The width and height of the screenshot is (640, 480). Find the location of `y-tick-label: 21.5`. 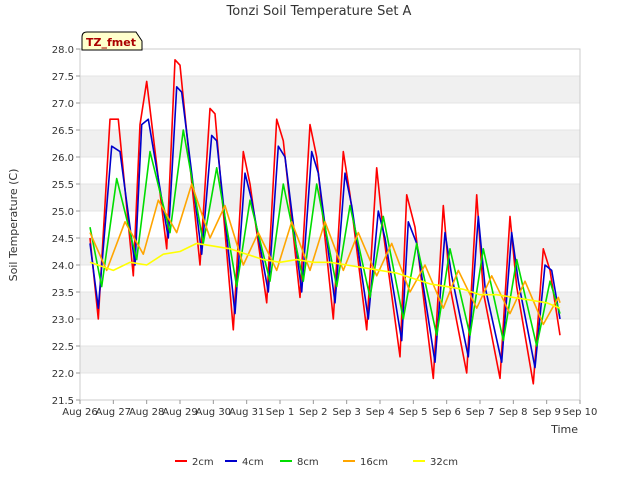

y-tick-label: 21.5 is located at coordinates (63, 401).